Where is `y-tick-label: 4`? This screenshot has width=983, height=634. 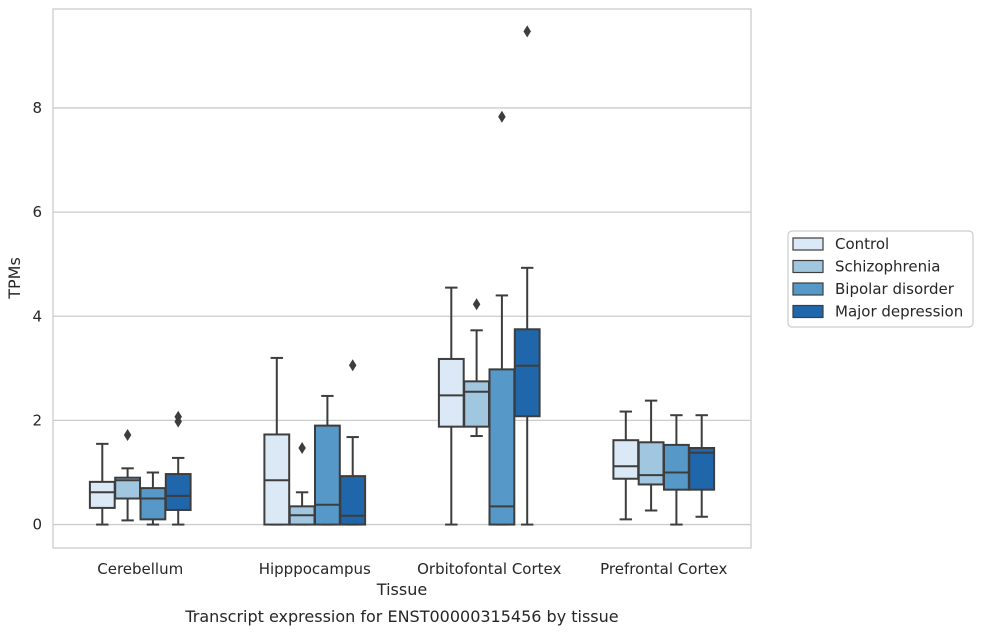 y-tick-label: 4 is located at coordinates (37, 316).